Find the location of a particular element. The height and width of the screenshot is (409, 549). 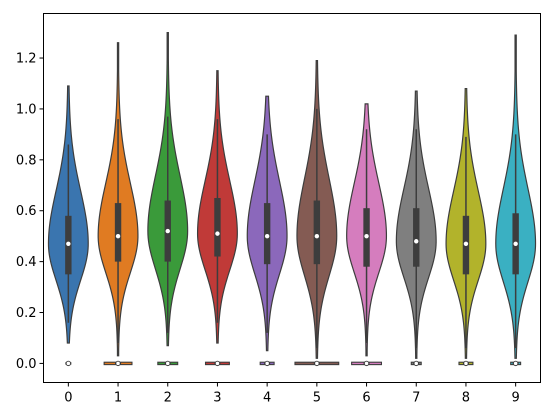

y-tick-label-3: 0.6 is located at coordinates (26, 211).